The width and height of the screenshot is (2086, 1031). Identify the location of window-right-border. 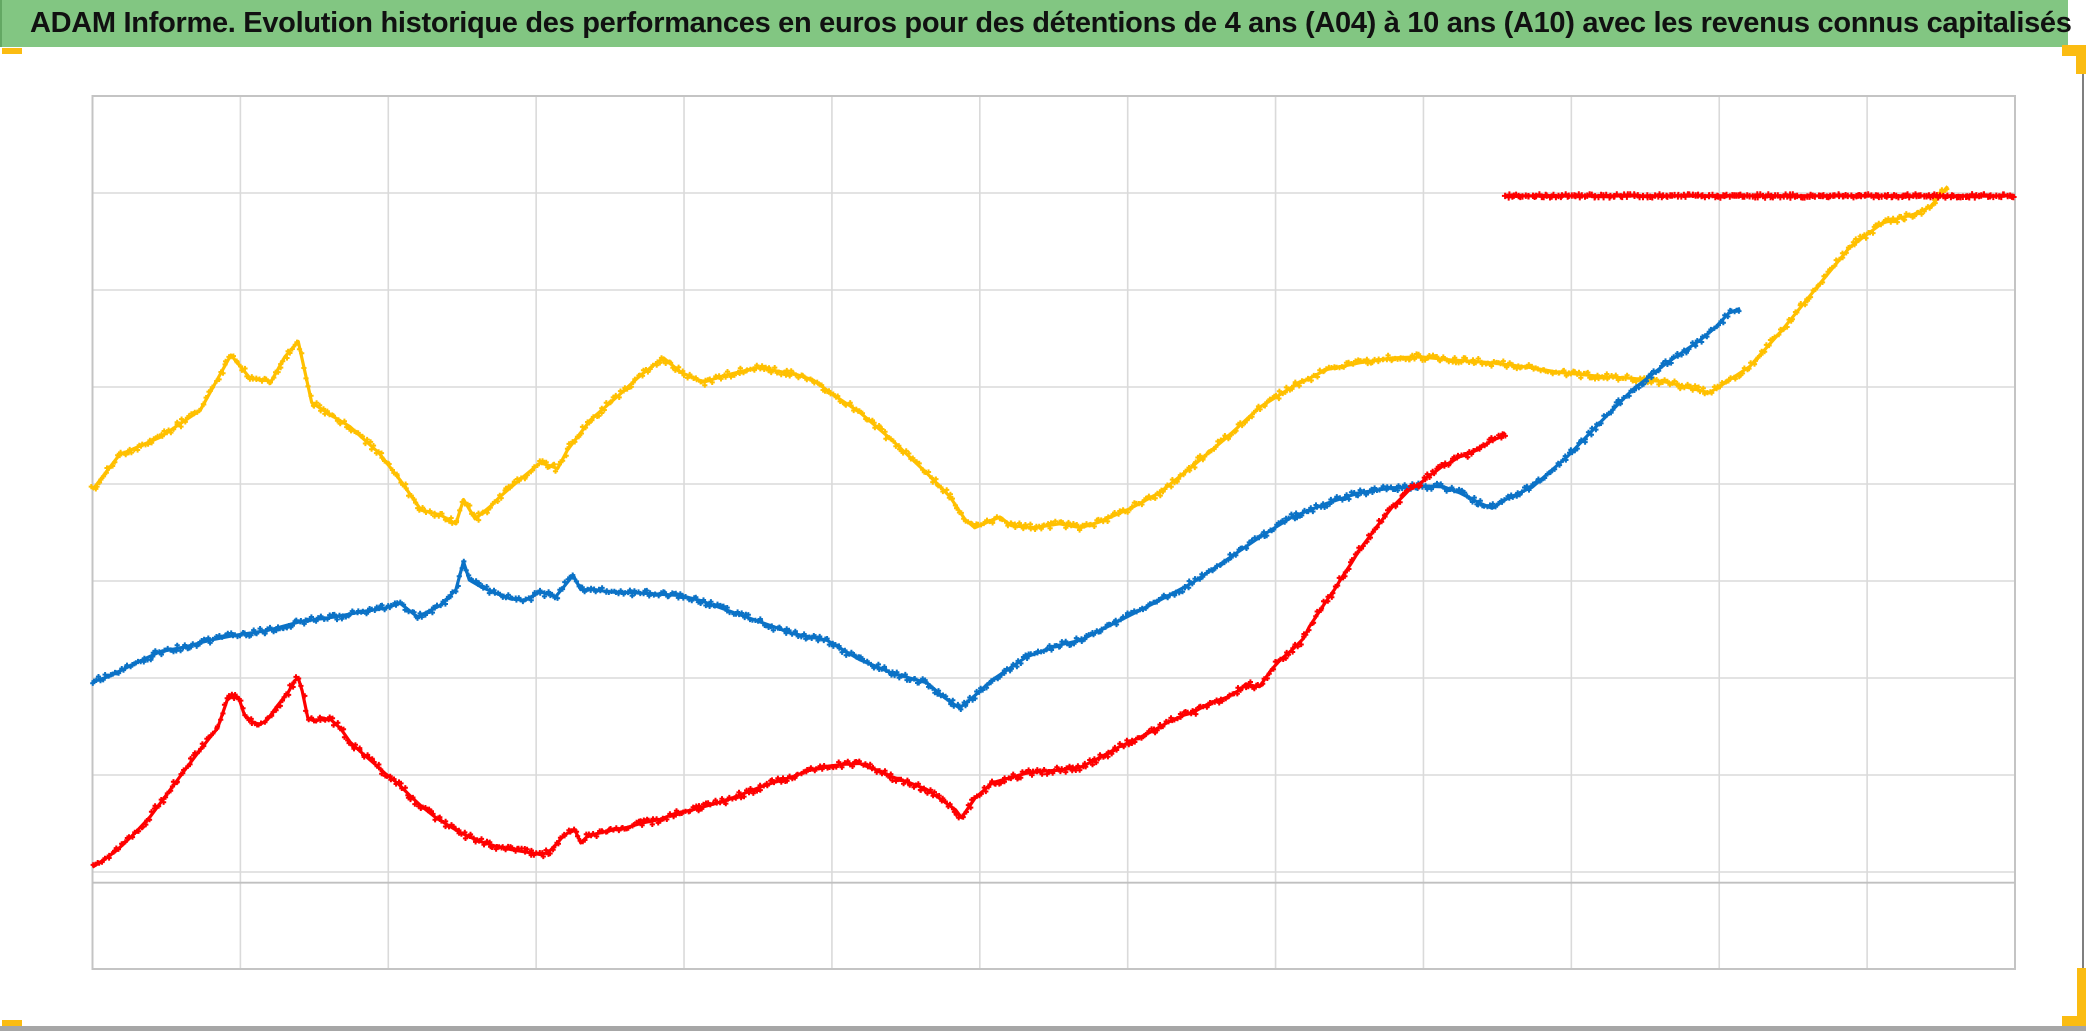
(2083, 521).